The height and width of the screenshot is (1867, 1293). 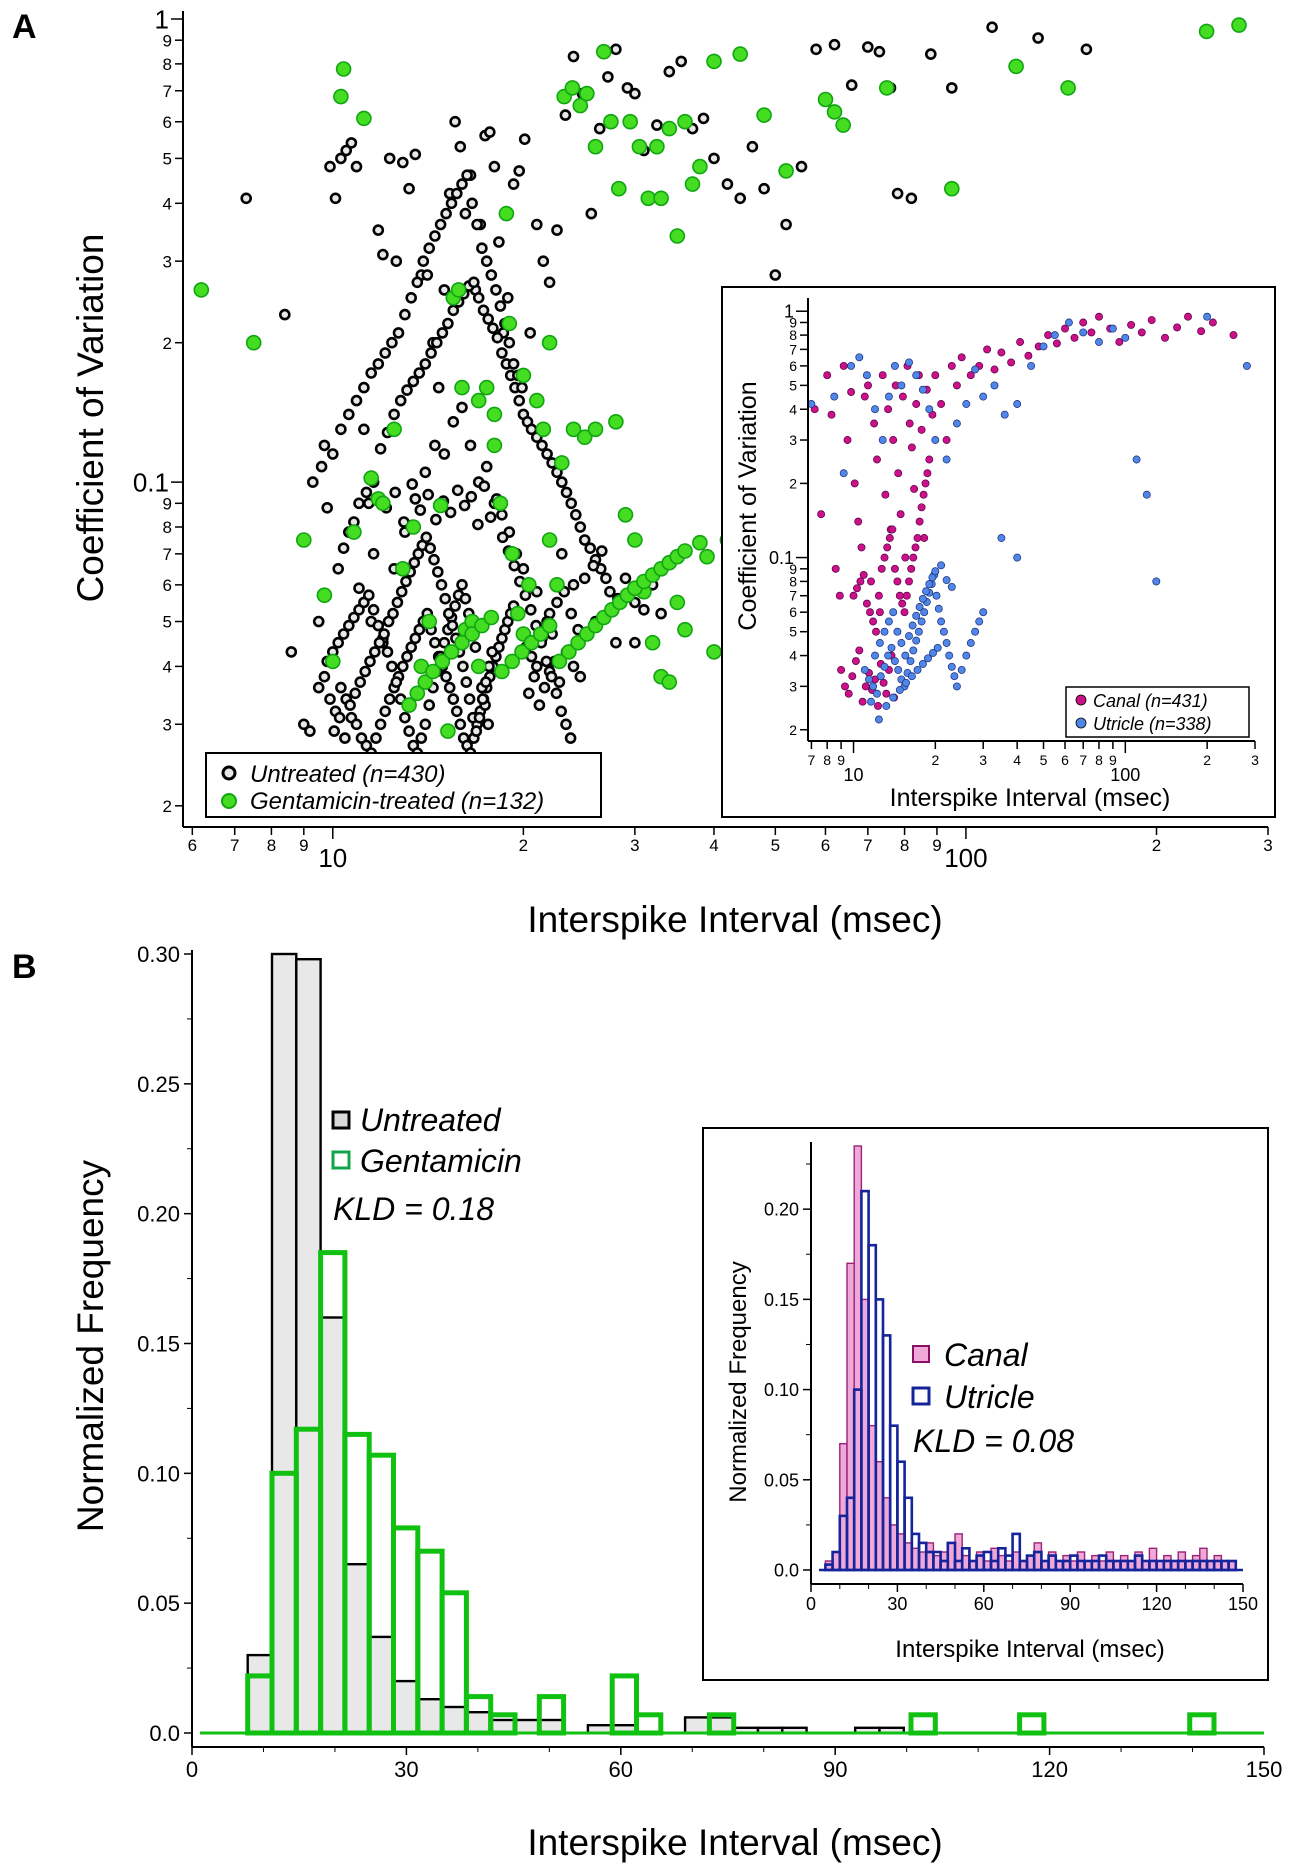 I want to click on panel-a-inset-y-tick-label: 7, so click(x=793, y=596).